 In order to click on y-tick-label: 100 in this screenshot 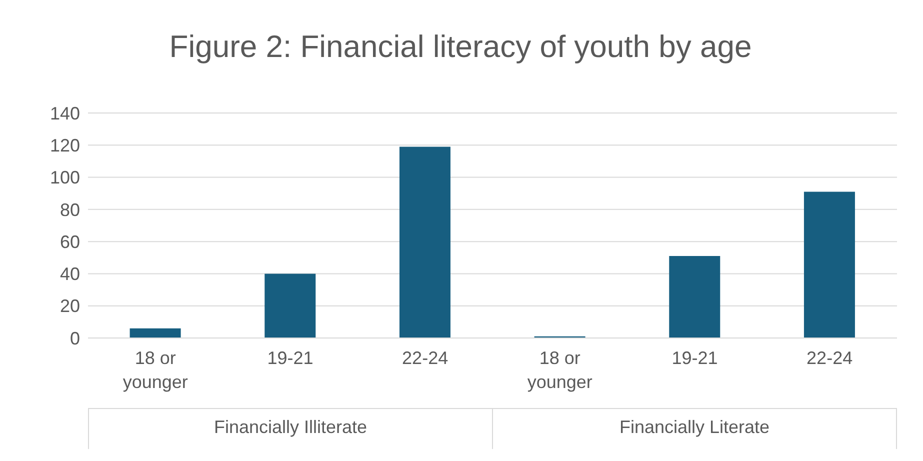, I will do `click(65, 178)`.